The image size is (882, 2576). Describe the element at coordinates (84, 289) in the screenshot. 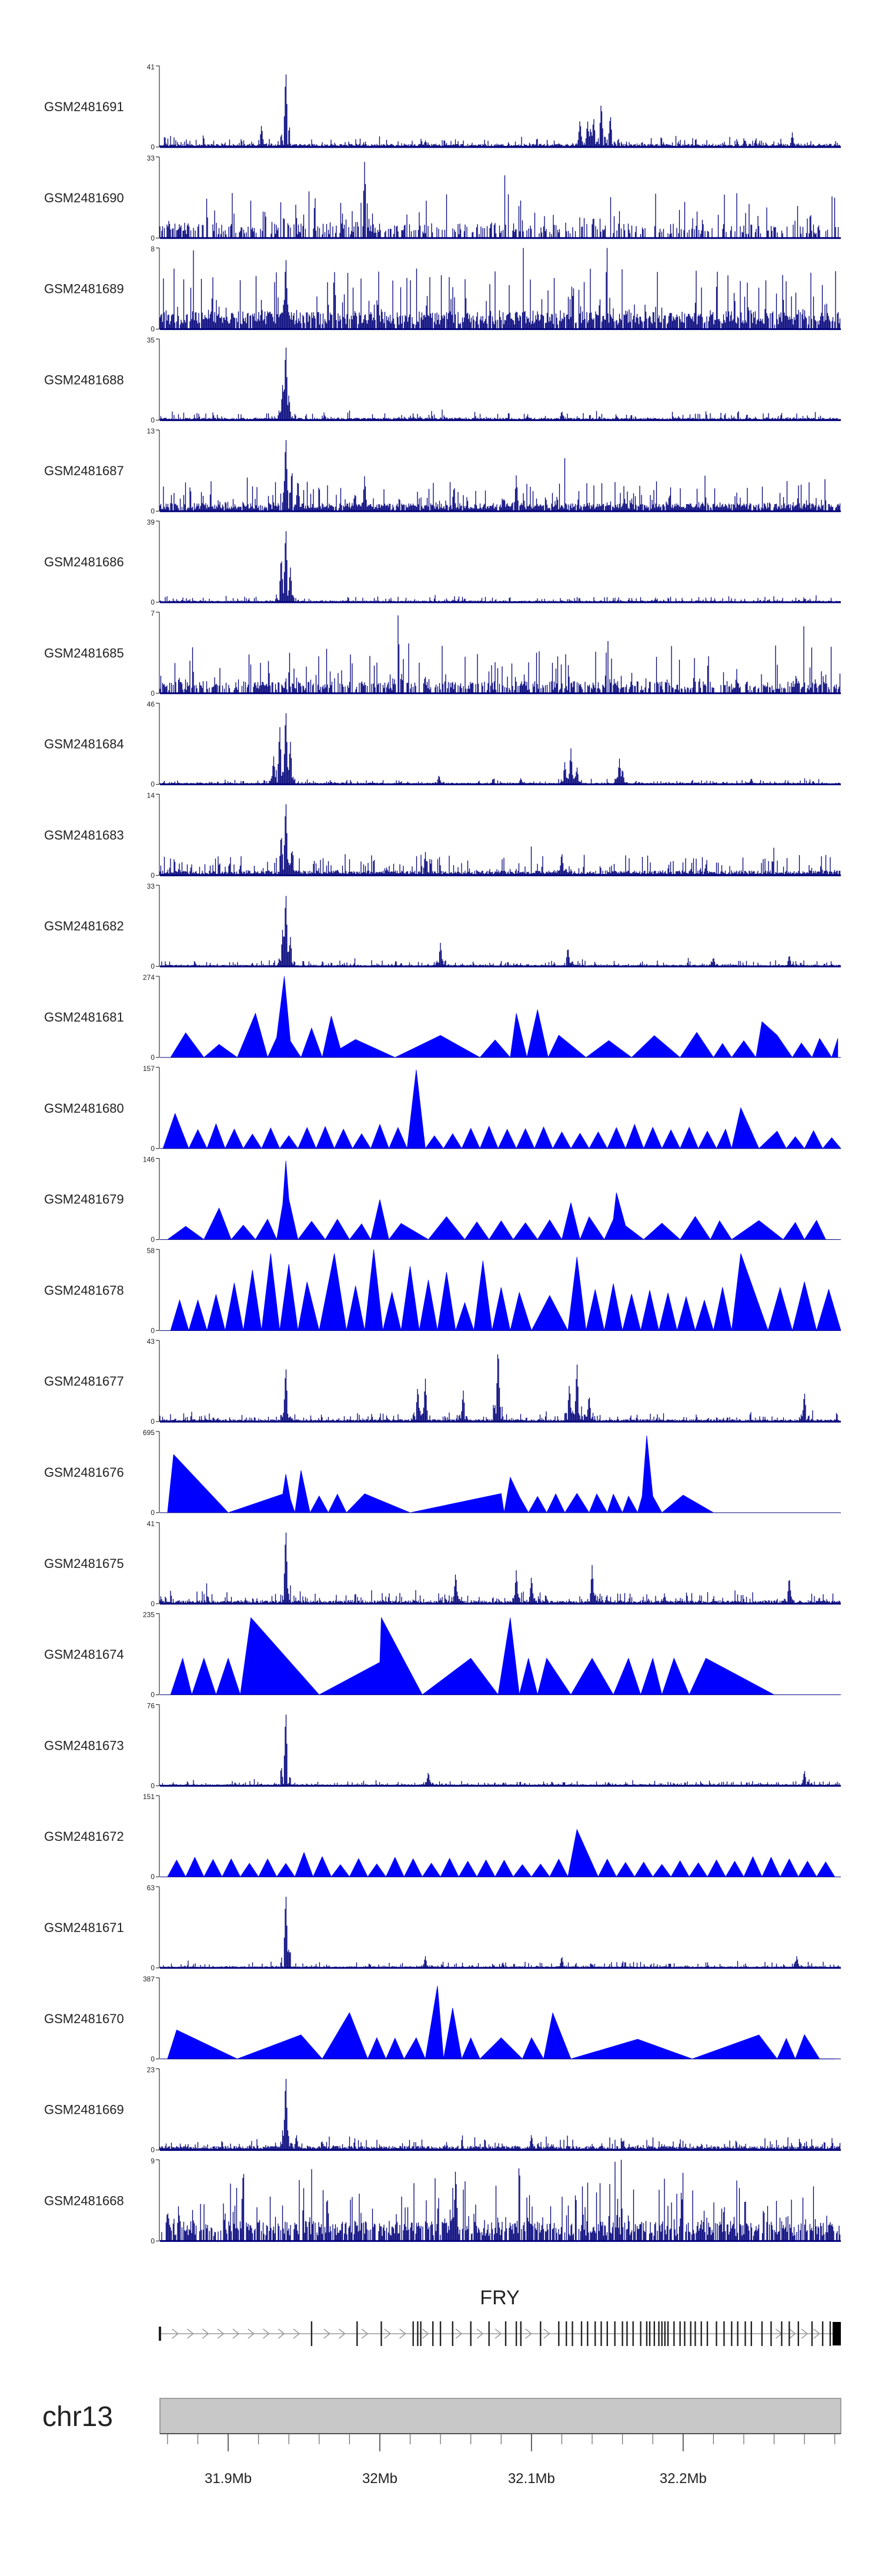

I see `track-label: GSM2481689` at that location.